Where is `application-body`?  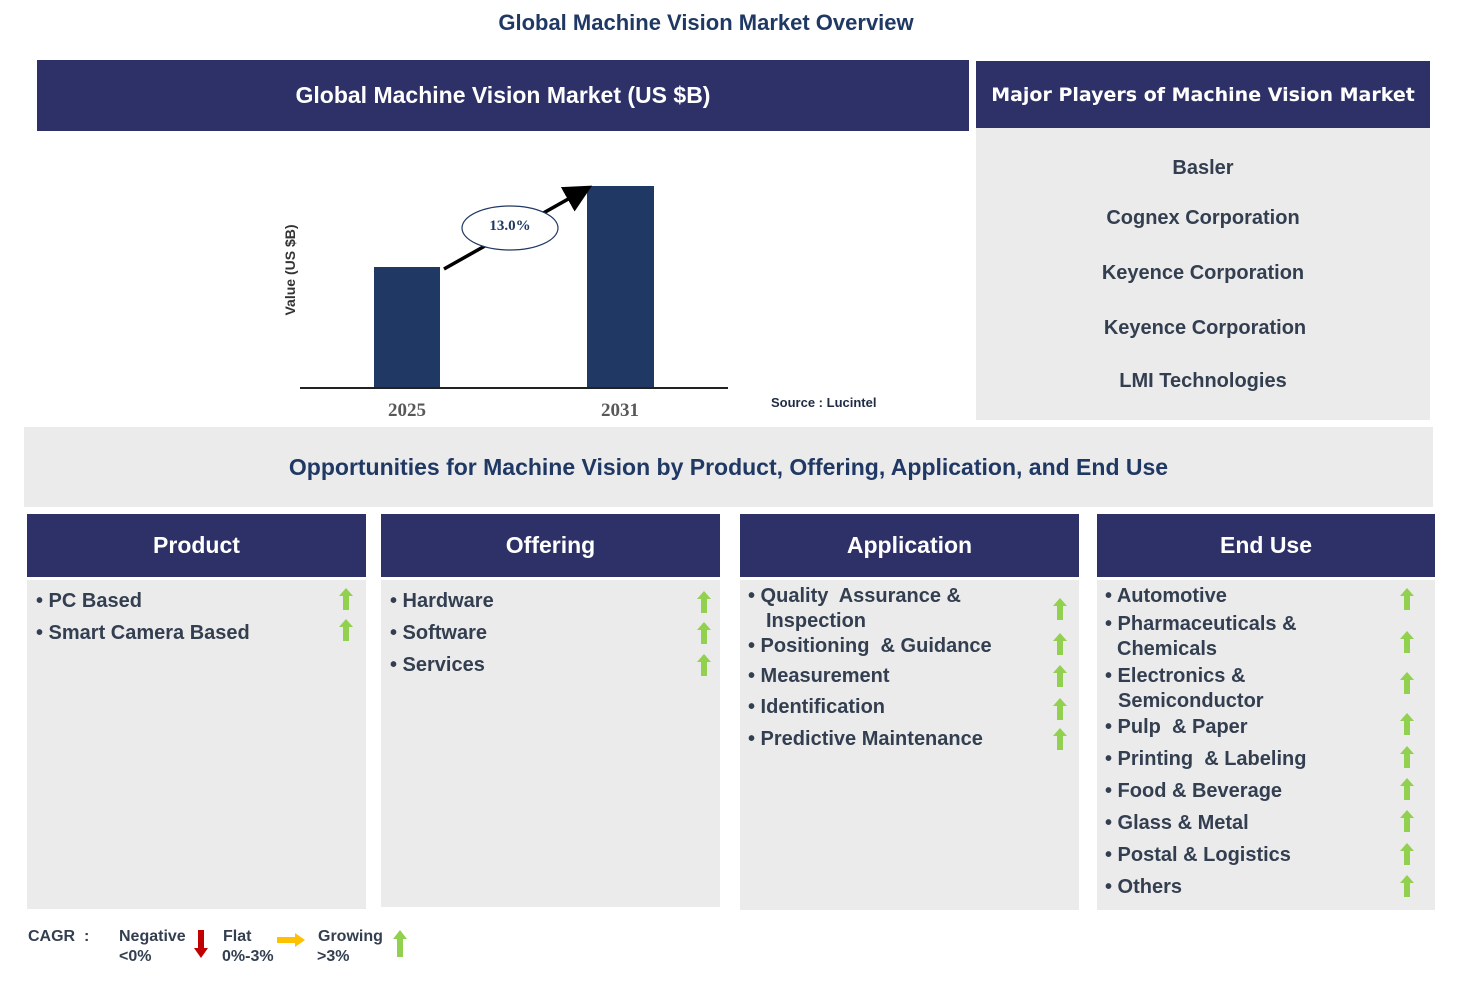
application-body is located at coordinates (909, 745).